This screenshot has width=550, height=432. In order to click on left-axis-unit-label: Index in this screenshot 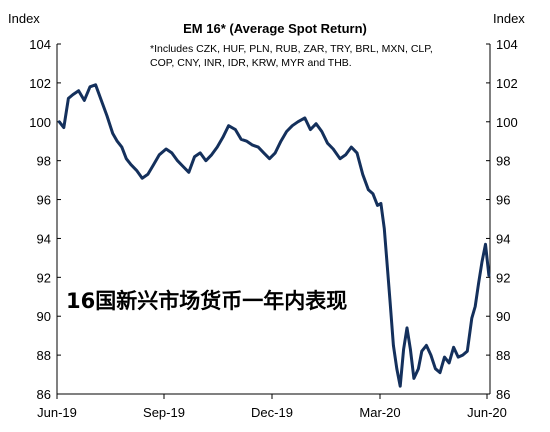, I will do `click(24, 18)`.